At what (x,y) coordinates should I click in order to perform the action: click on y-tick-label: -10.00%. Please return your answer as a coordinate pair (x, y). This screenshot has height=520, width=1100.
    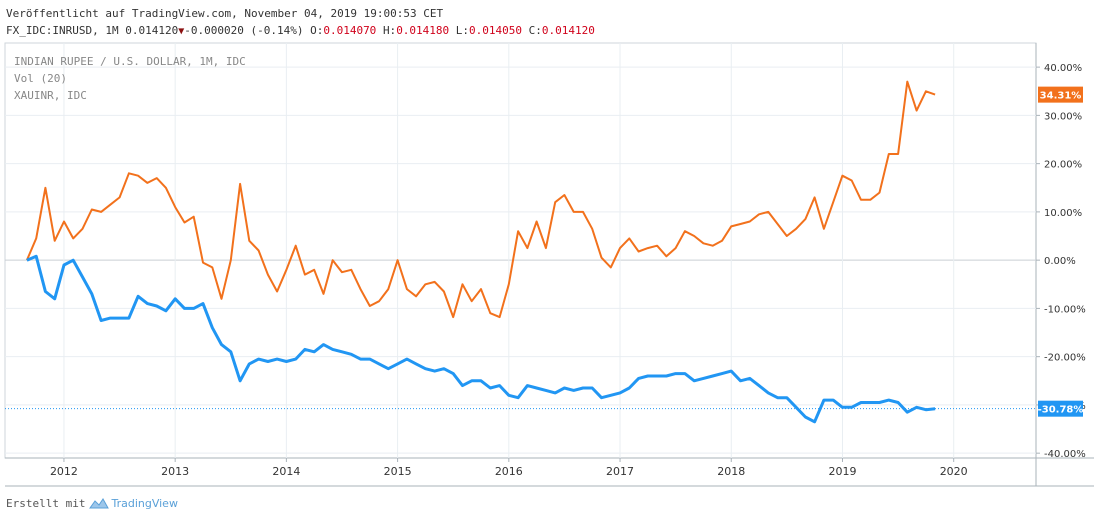
    Looking at the image, I should click on (1065, 309).